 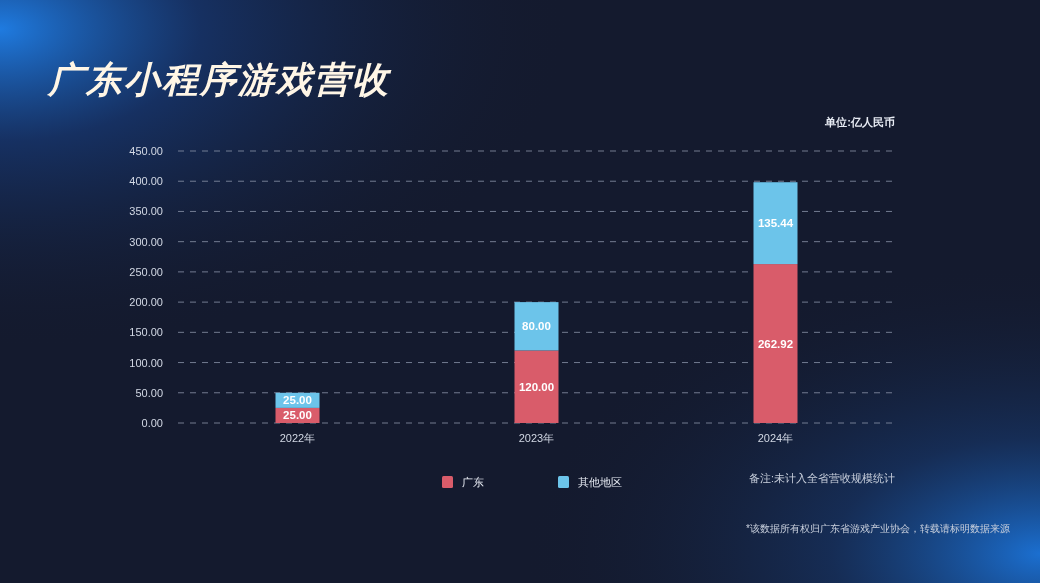 What do you see at coordinates (536, 438) in the screenshot?
I see `x-tick-label: 2023年` at bounding box center [536, 438].